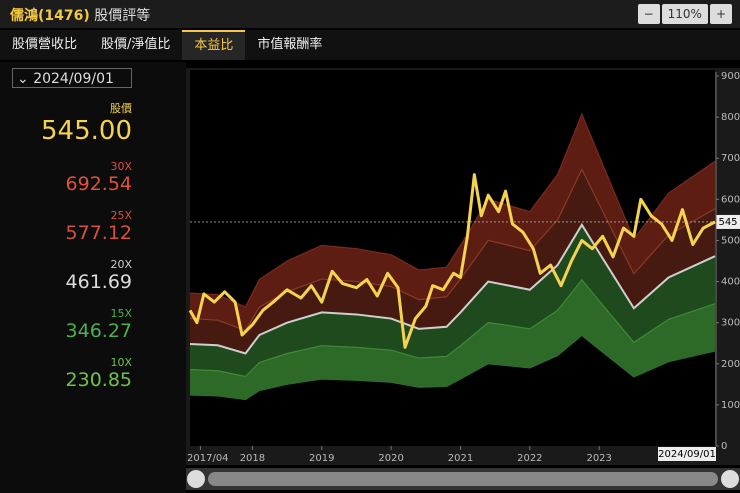 The height and width of the screenshot is (493, 740). What do you see at coordinates (370, 14) in the screenshot?
I see `header: 儒鴻(1476) 股價評等 −110% +` at bounding box center [370, 14].